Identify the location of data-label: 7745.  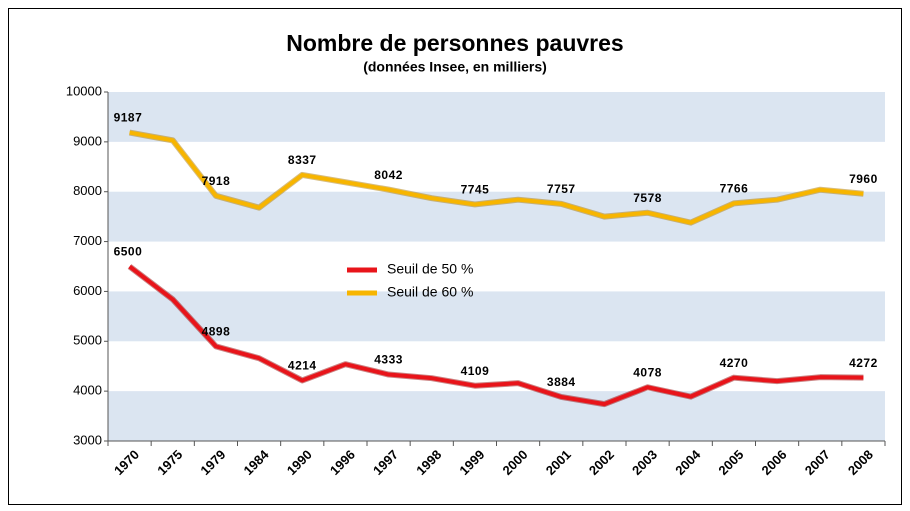
(475, 190).